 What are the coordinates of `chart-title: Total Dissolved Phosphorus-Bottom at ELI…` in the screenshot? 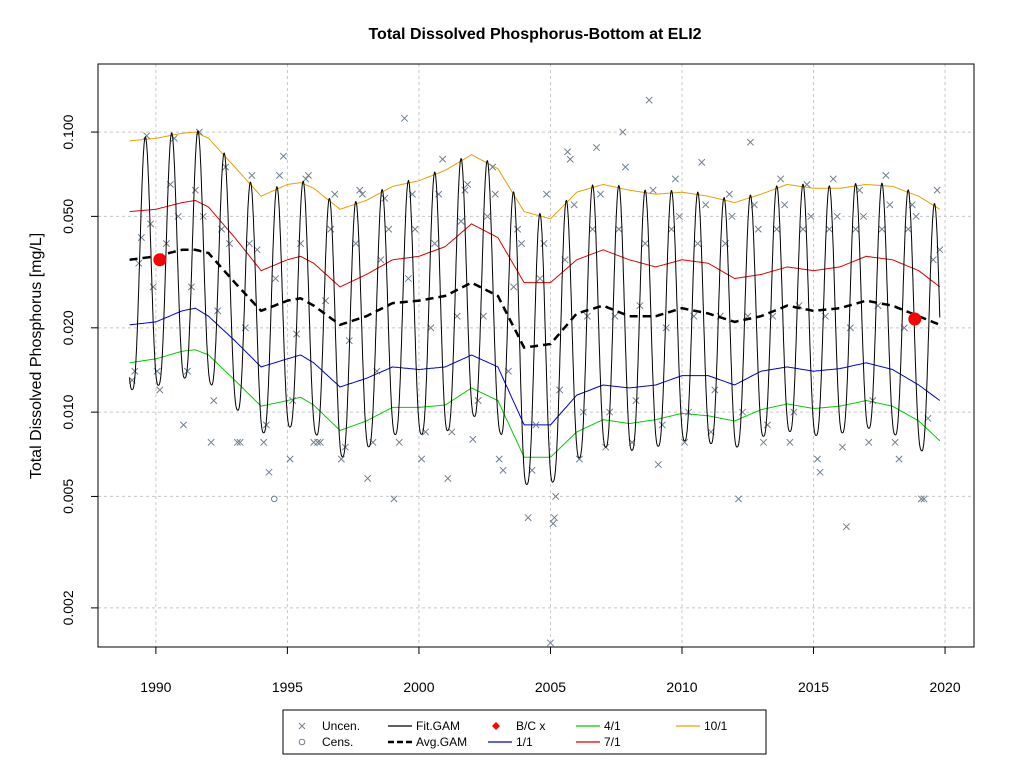 It's located at (534, 34).